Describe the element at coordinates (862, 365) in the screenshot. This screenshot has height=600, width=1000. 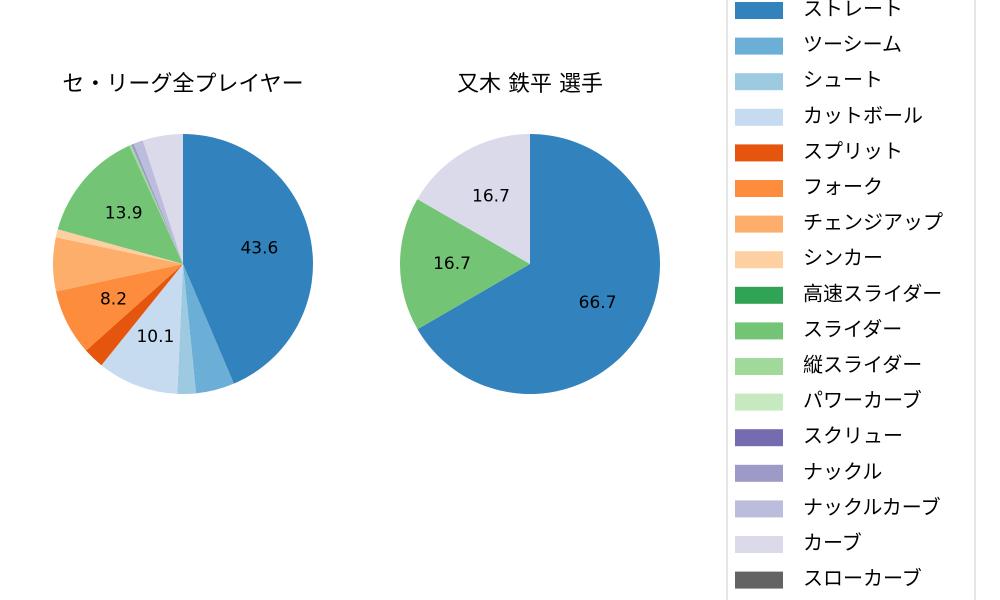
I see `legend-label: 縦スライダー` at that location.